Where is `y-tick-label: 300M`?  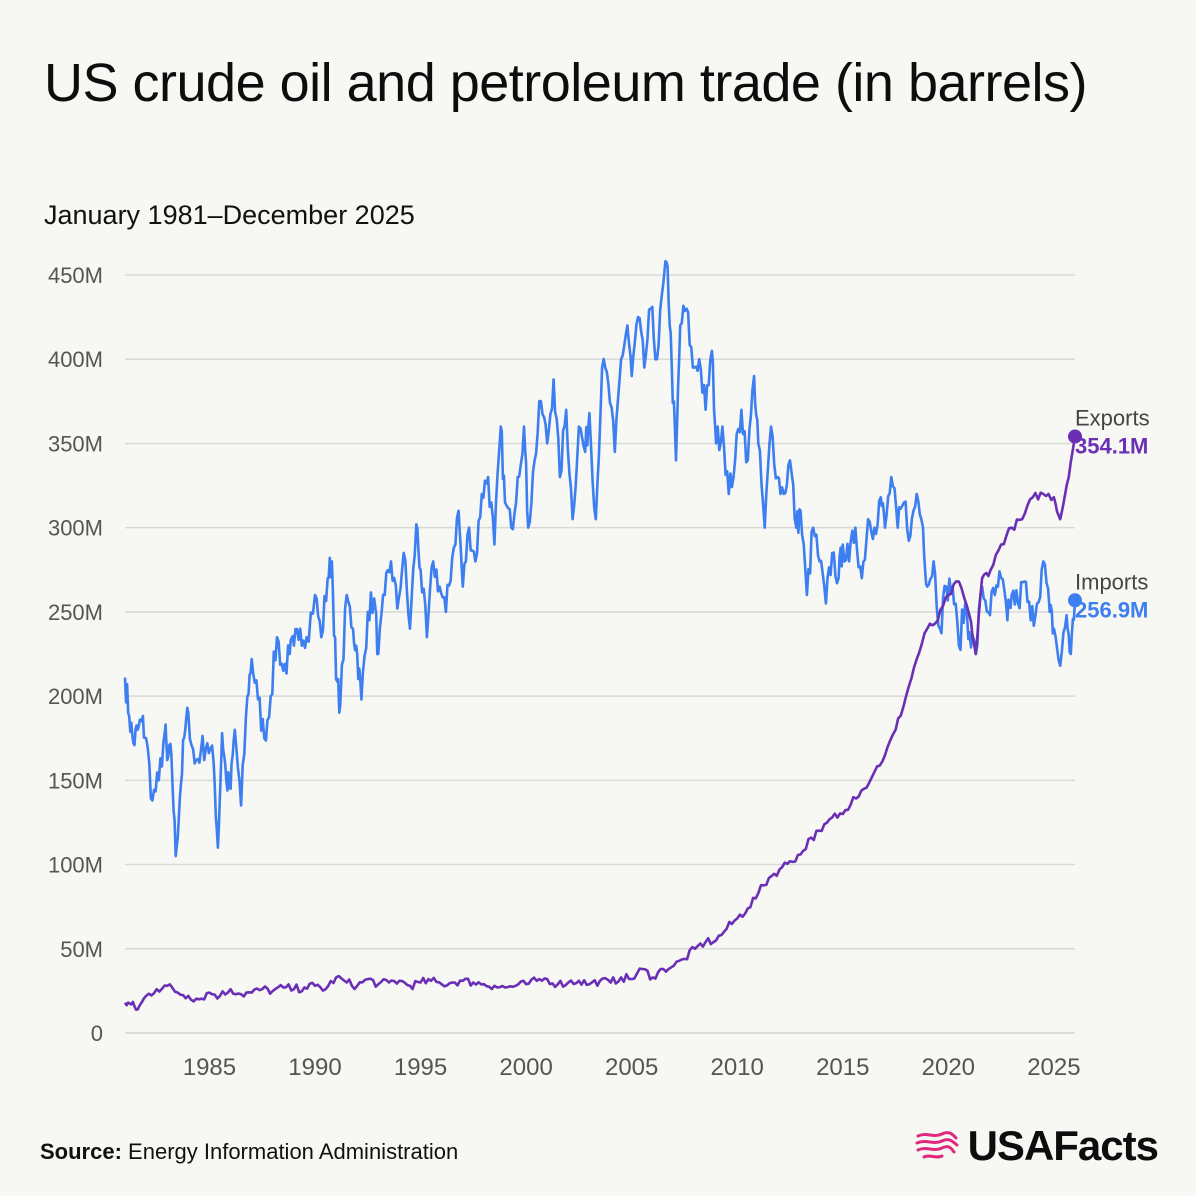 y-tick-label: 300M is located at coordinates (75, 528).